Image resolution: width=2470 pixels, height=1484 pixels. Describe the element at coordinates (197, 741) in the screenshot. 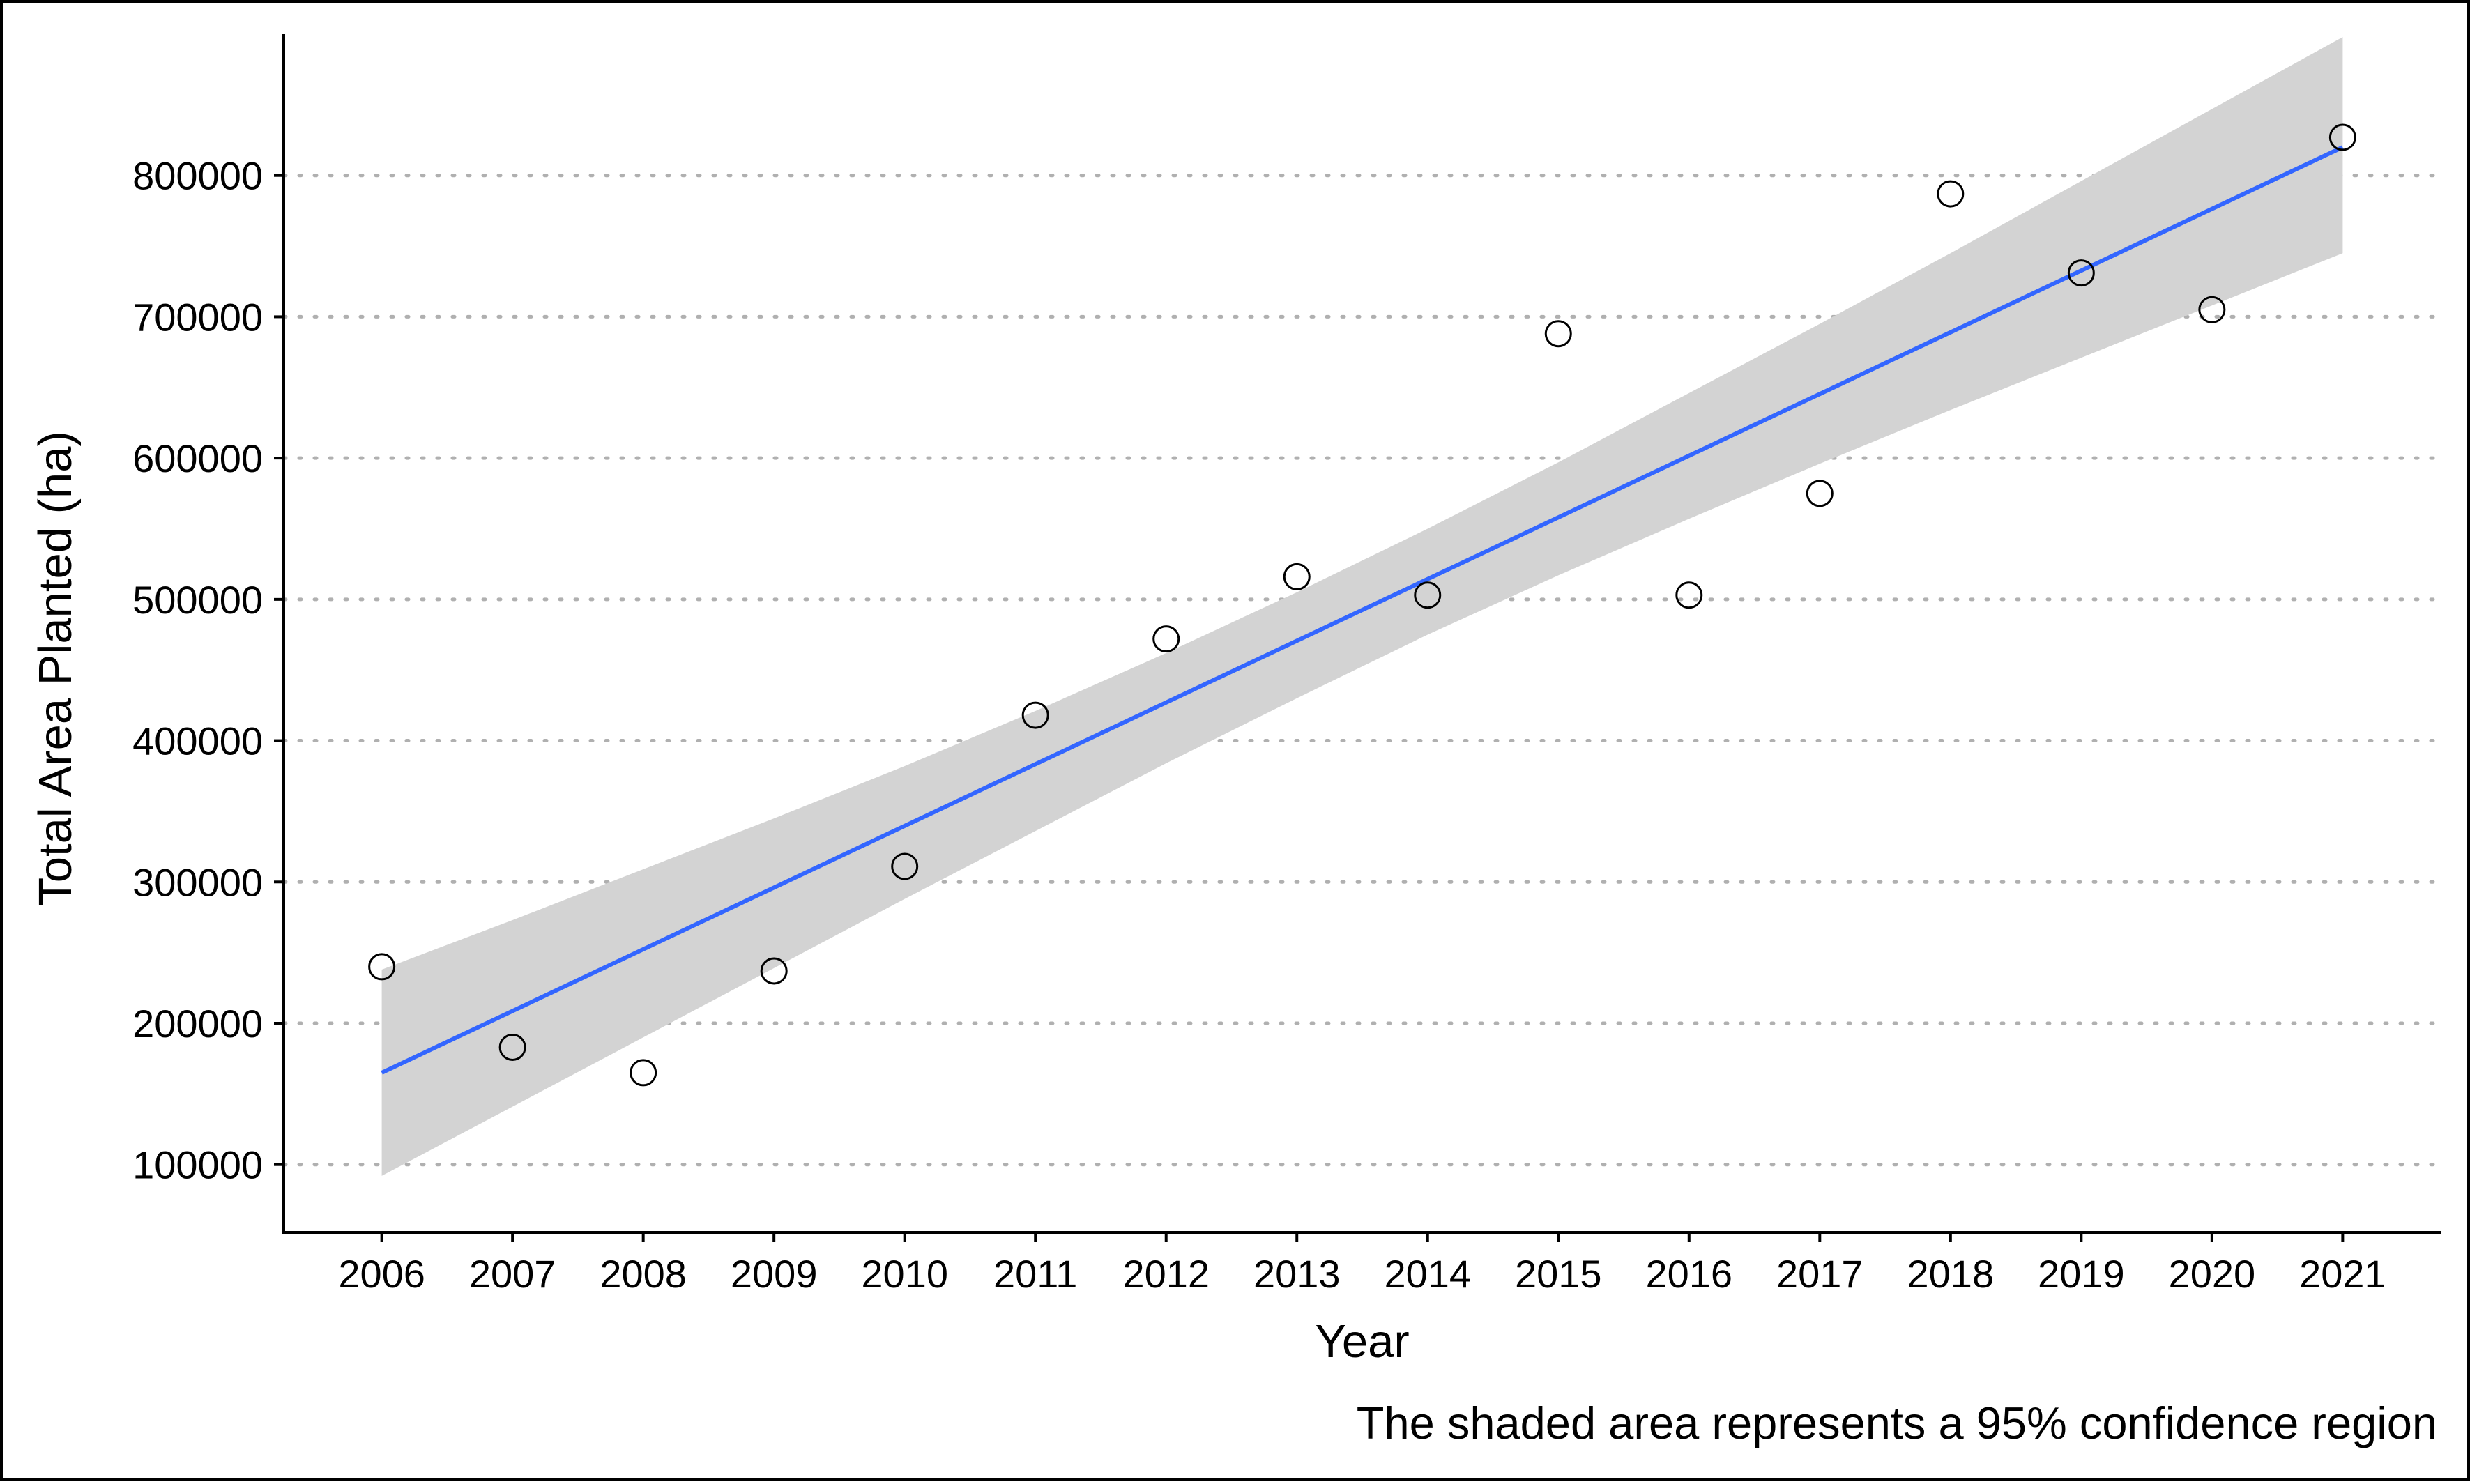

I see `y-tick-label-3: 400000` at that location.